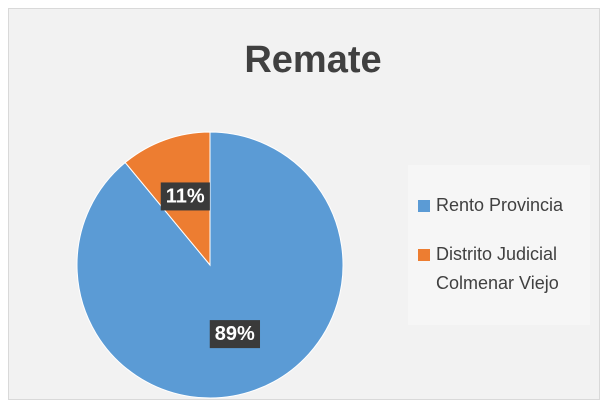 This screenshot has width=607, height=406. Describe the element at coordinates (312, 60) in the screenshot. I see `chart-title: Remate` at that location.